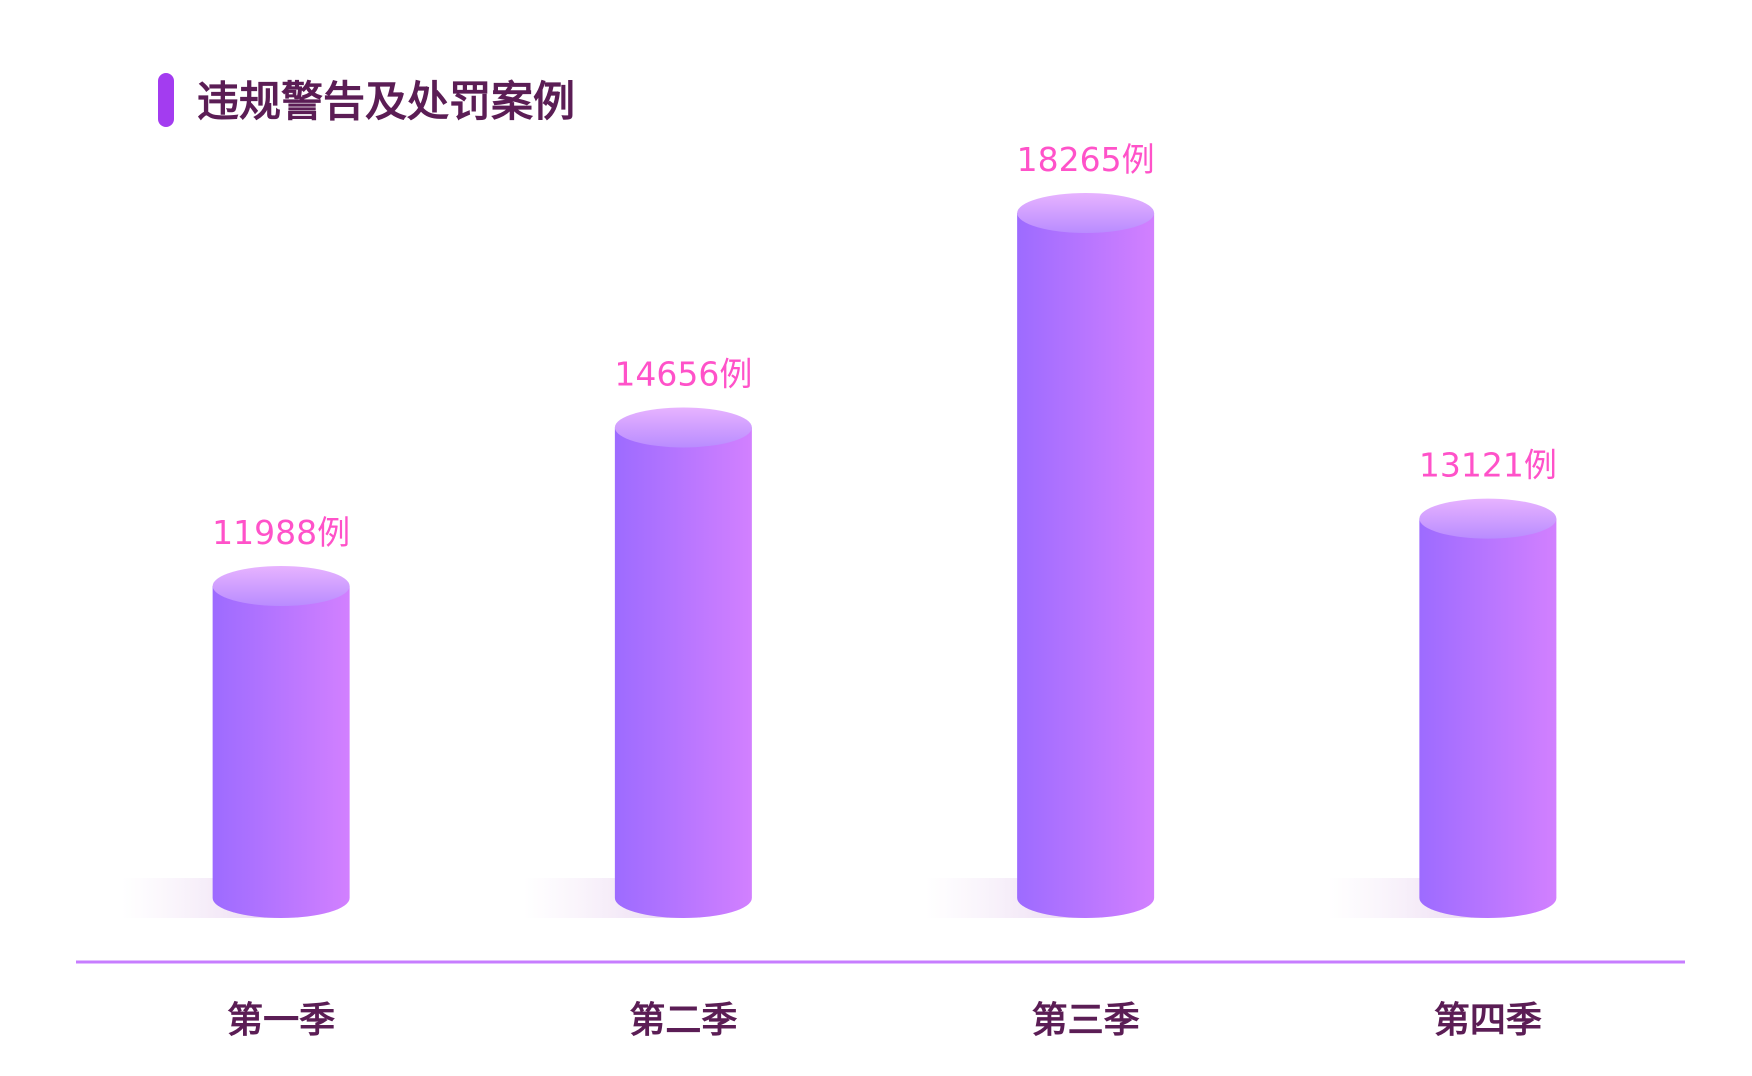 Image resolution: width=1752 pixels, height=1076 pixels. What do you see at coordinates (1086, 1020) in the screenshot?
I see `x-tick-label: 第三季` at bounding box center [1086, 1020].